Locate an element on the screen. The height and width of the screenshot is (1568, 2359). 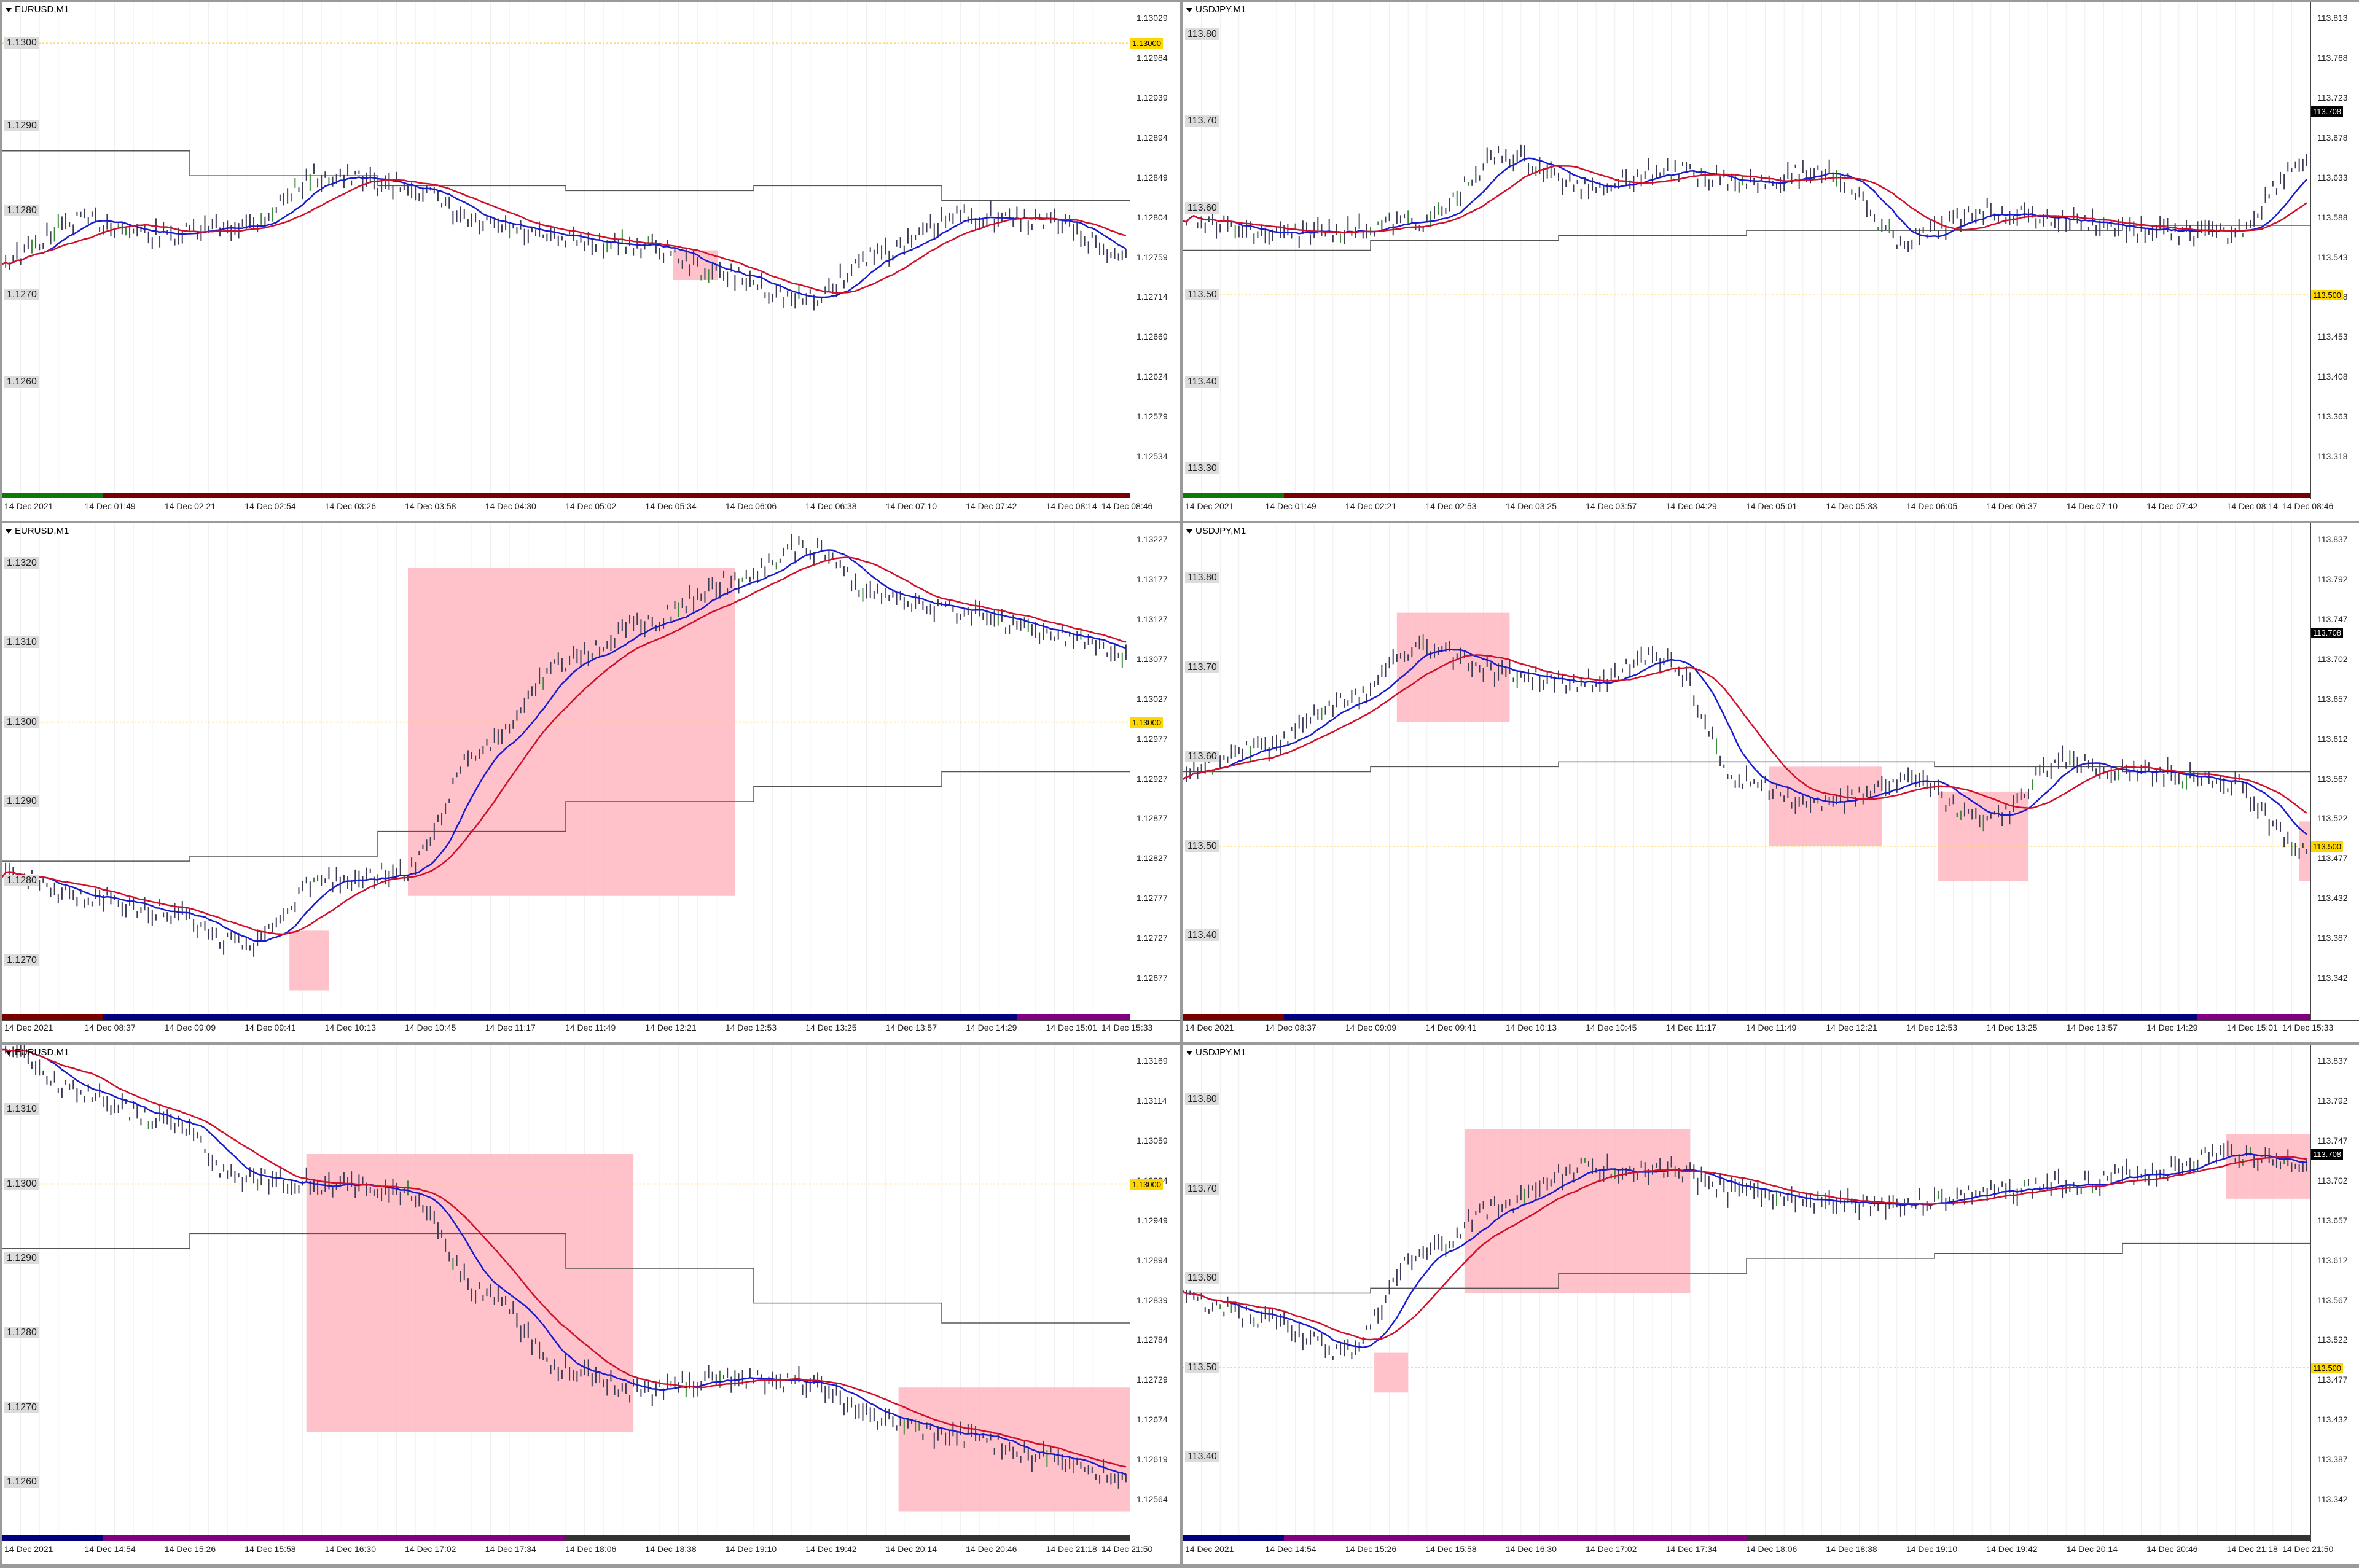
time-tick: 14 Dec 12:53 is located at coordinates (1932, 1027).